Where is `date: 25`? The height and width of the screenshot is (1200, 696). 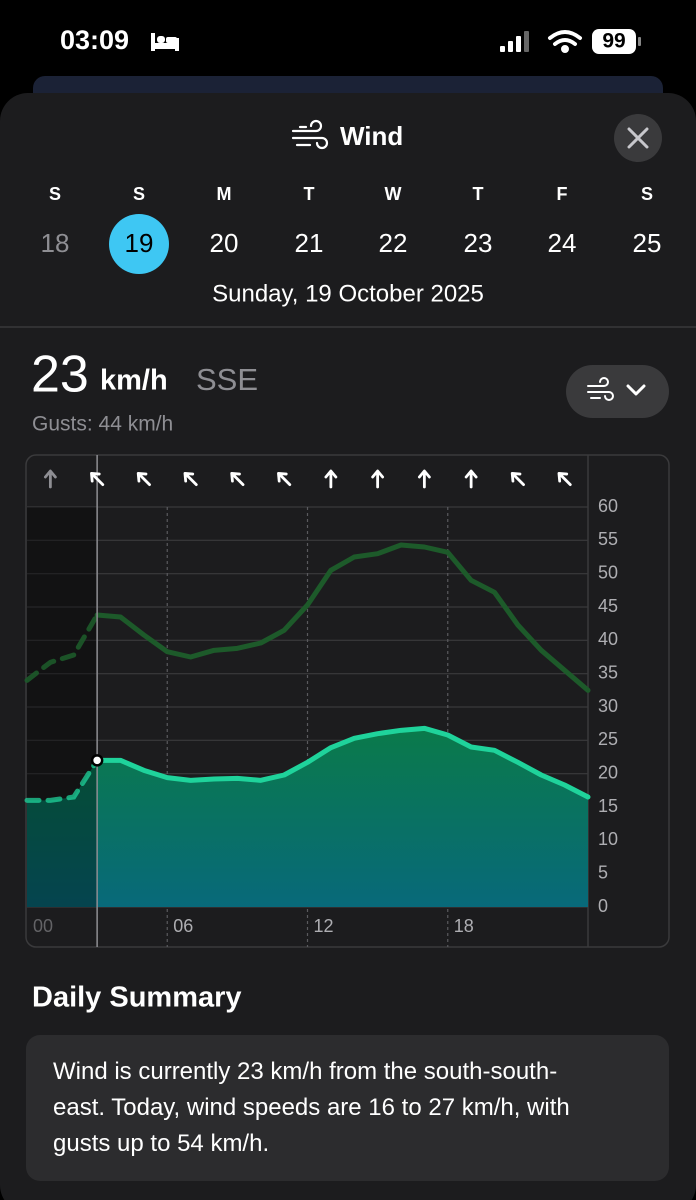 date: 25 is located at coordinates (647, 243).